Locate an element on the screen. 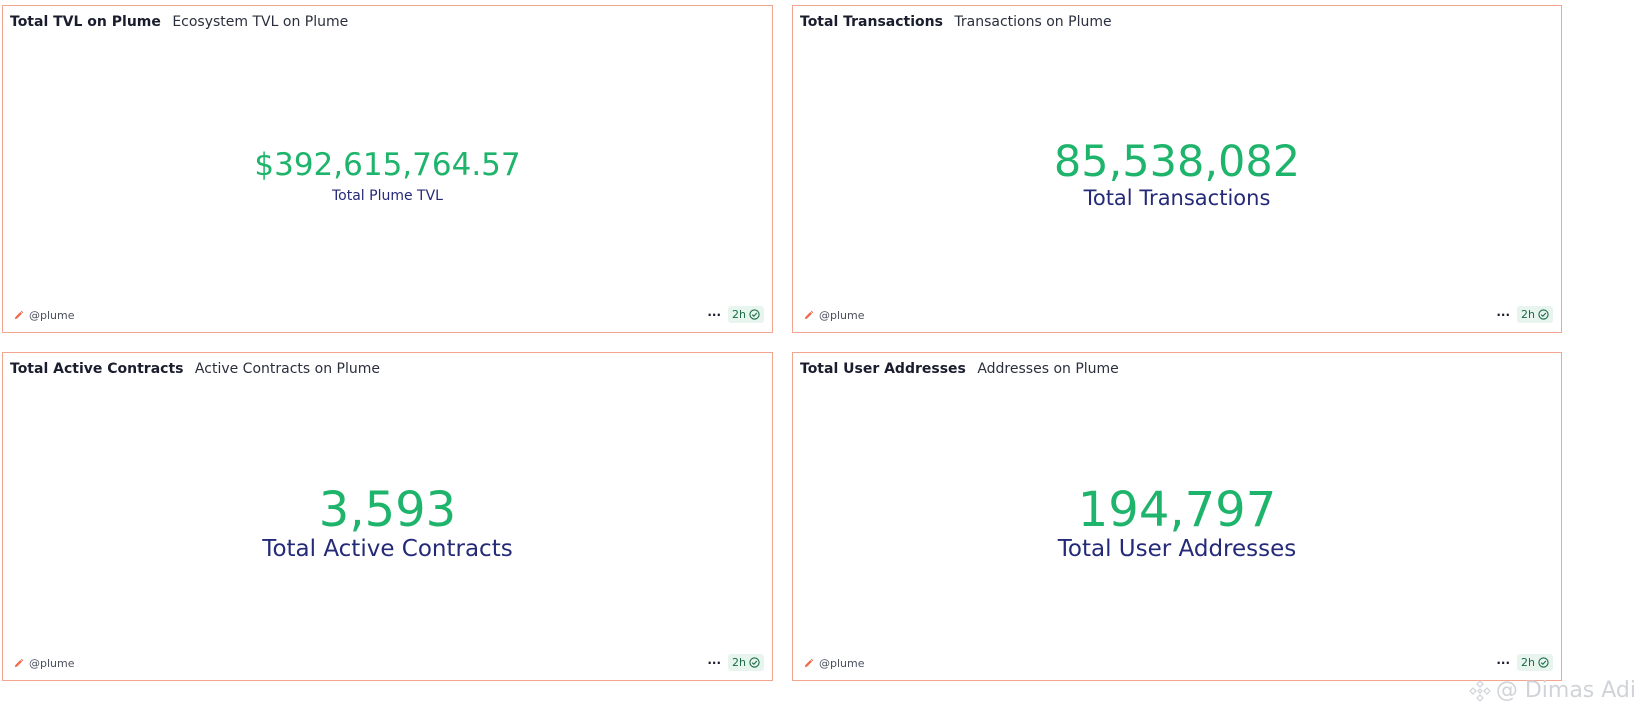 This screenshot has height=715, width=1642. card-title: Total Transactions is located at coordinates (871, 22).